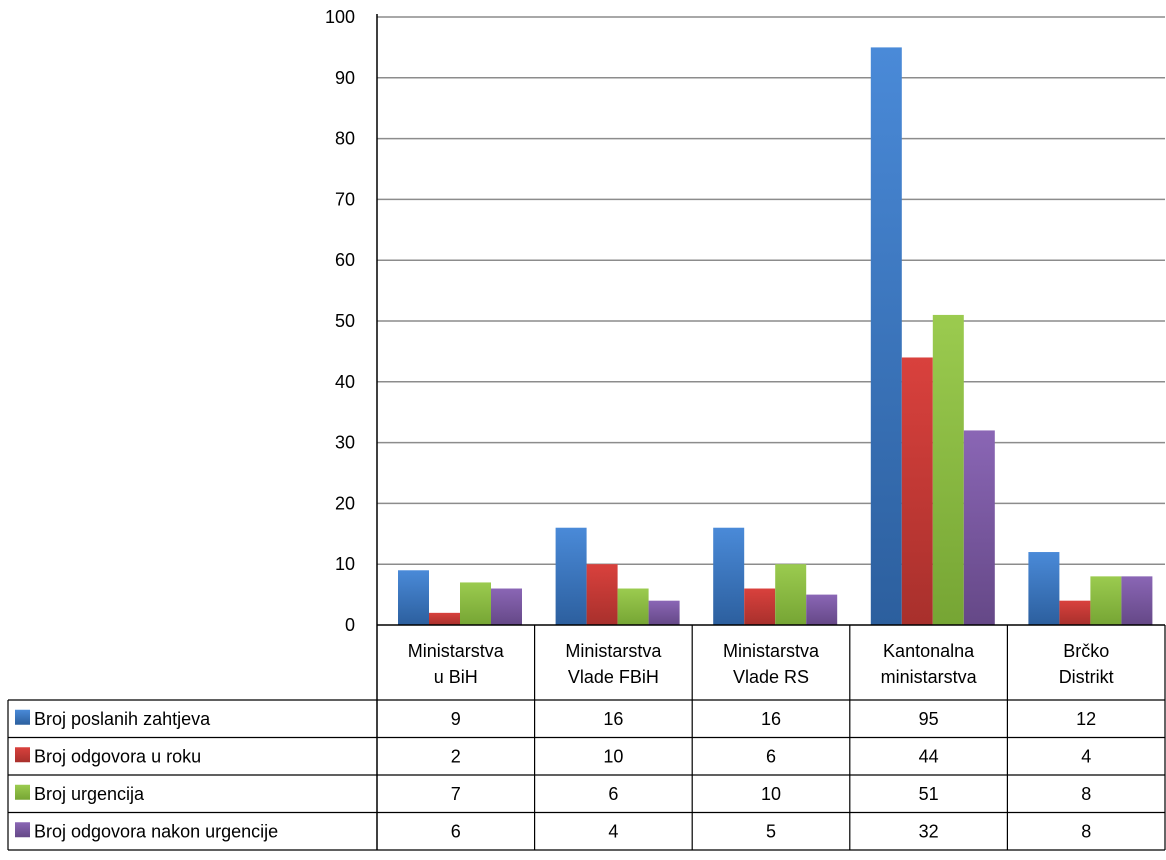 The image size is (1166, 860). What do you see at coordinates (345, 443) in the screenshot?
I see `y-tick-label: 30` at bounding box center [345, 443].